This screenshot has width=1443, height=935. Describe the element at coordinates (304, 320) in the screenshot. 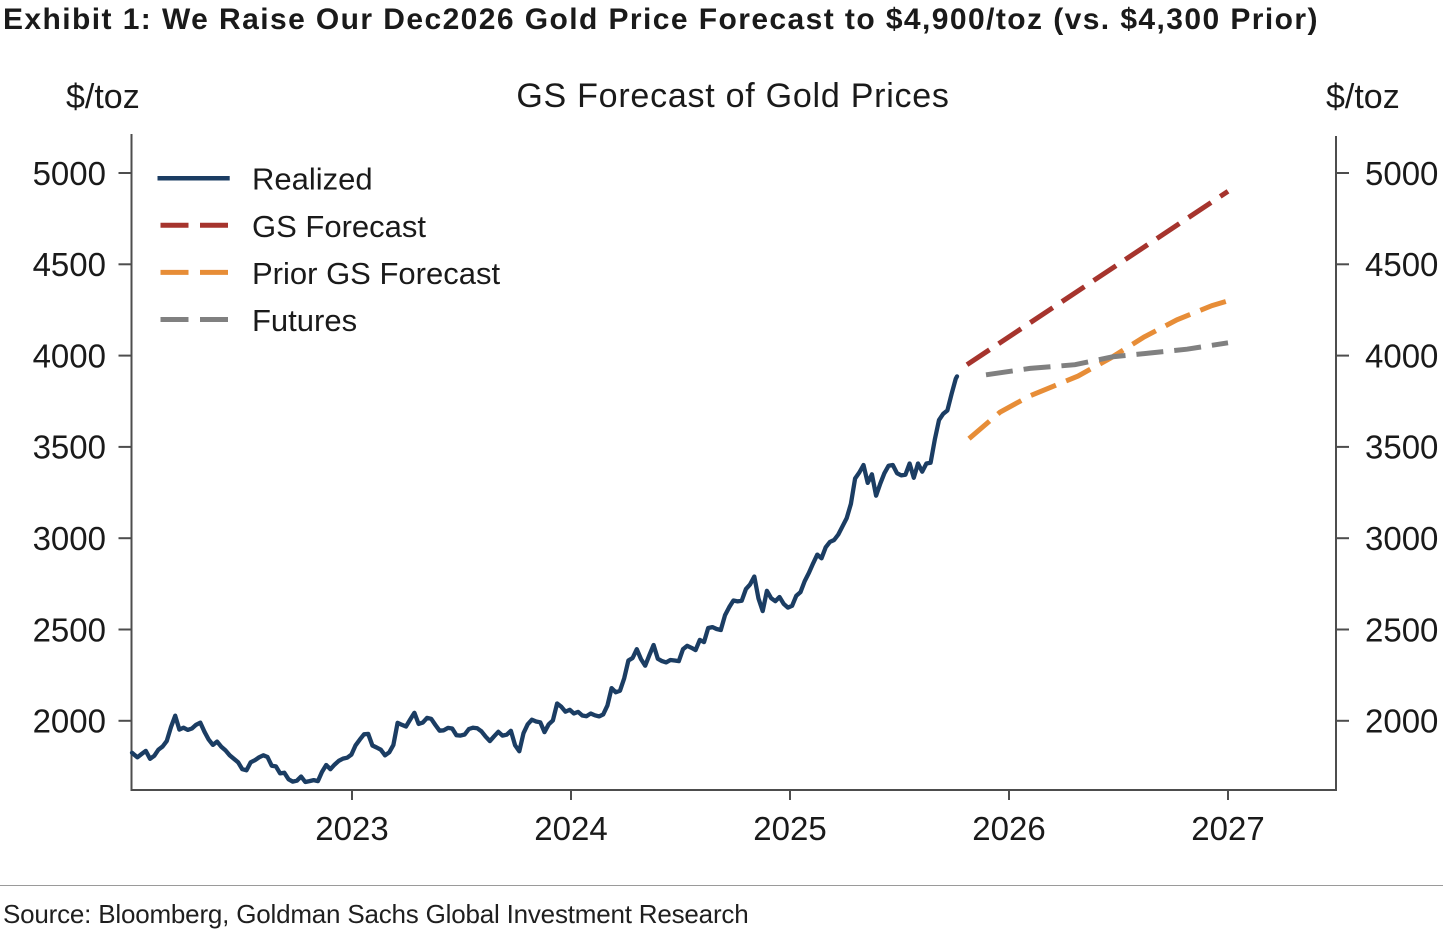

I see `svg-text: Futures` at that location.